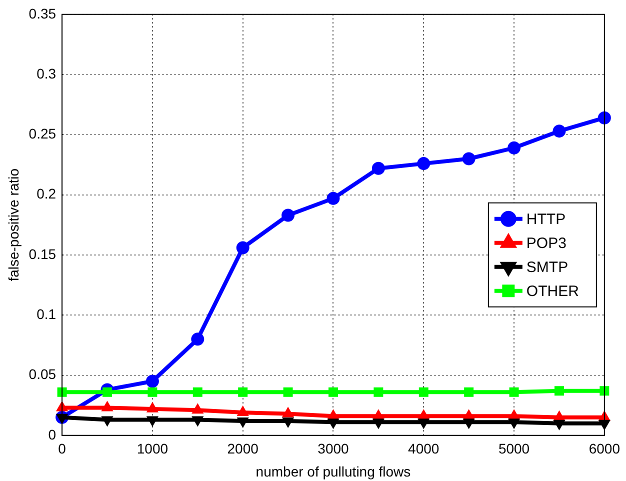 The width and height of the screenshot is (626, 481). I want to click on x-tick-label: 5000, so click(514, 448).